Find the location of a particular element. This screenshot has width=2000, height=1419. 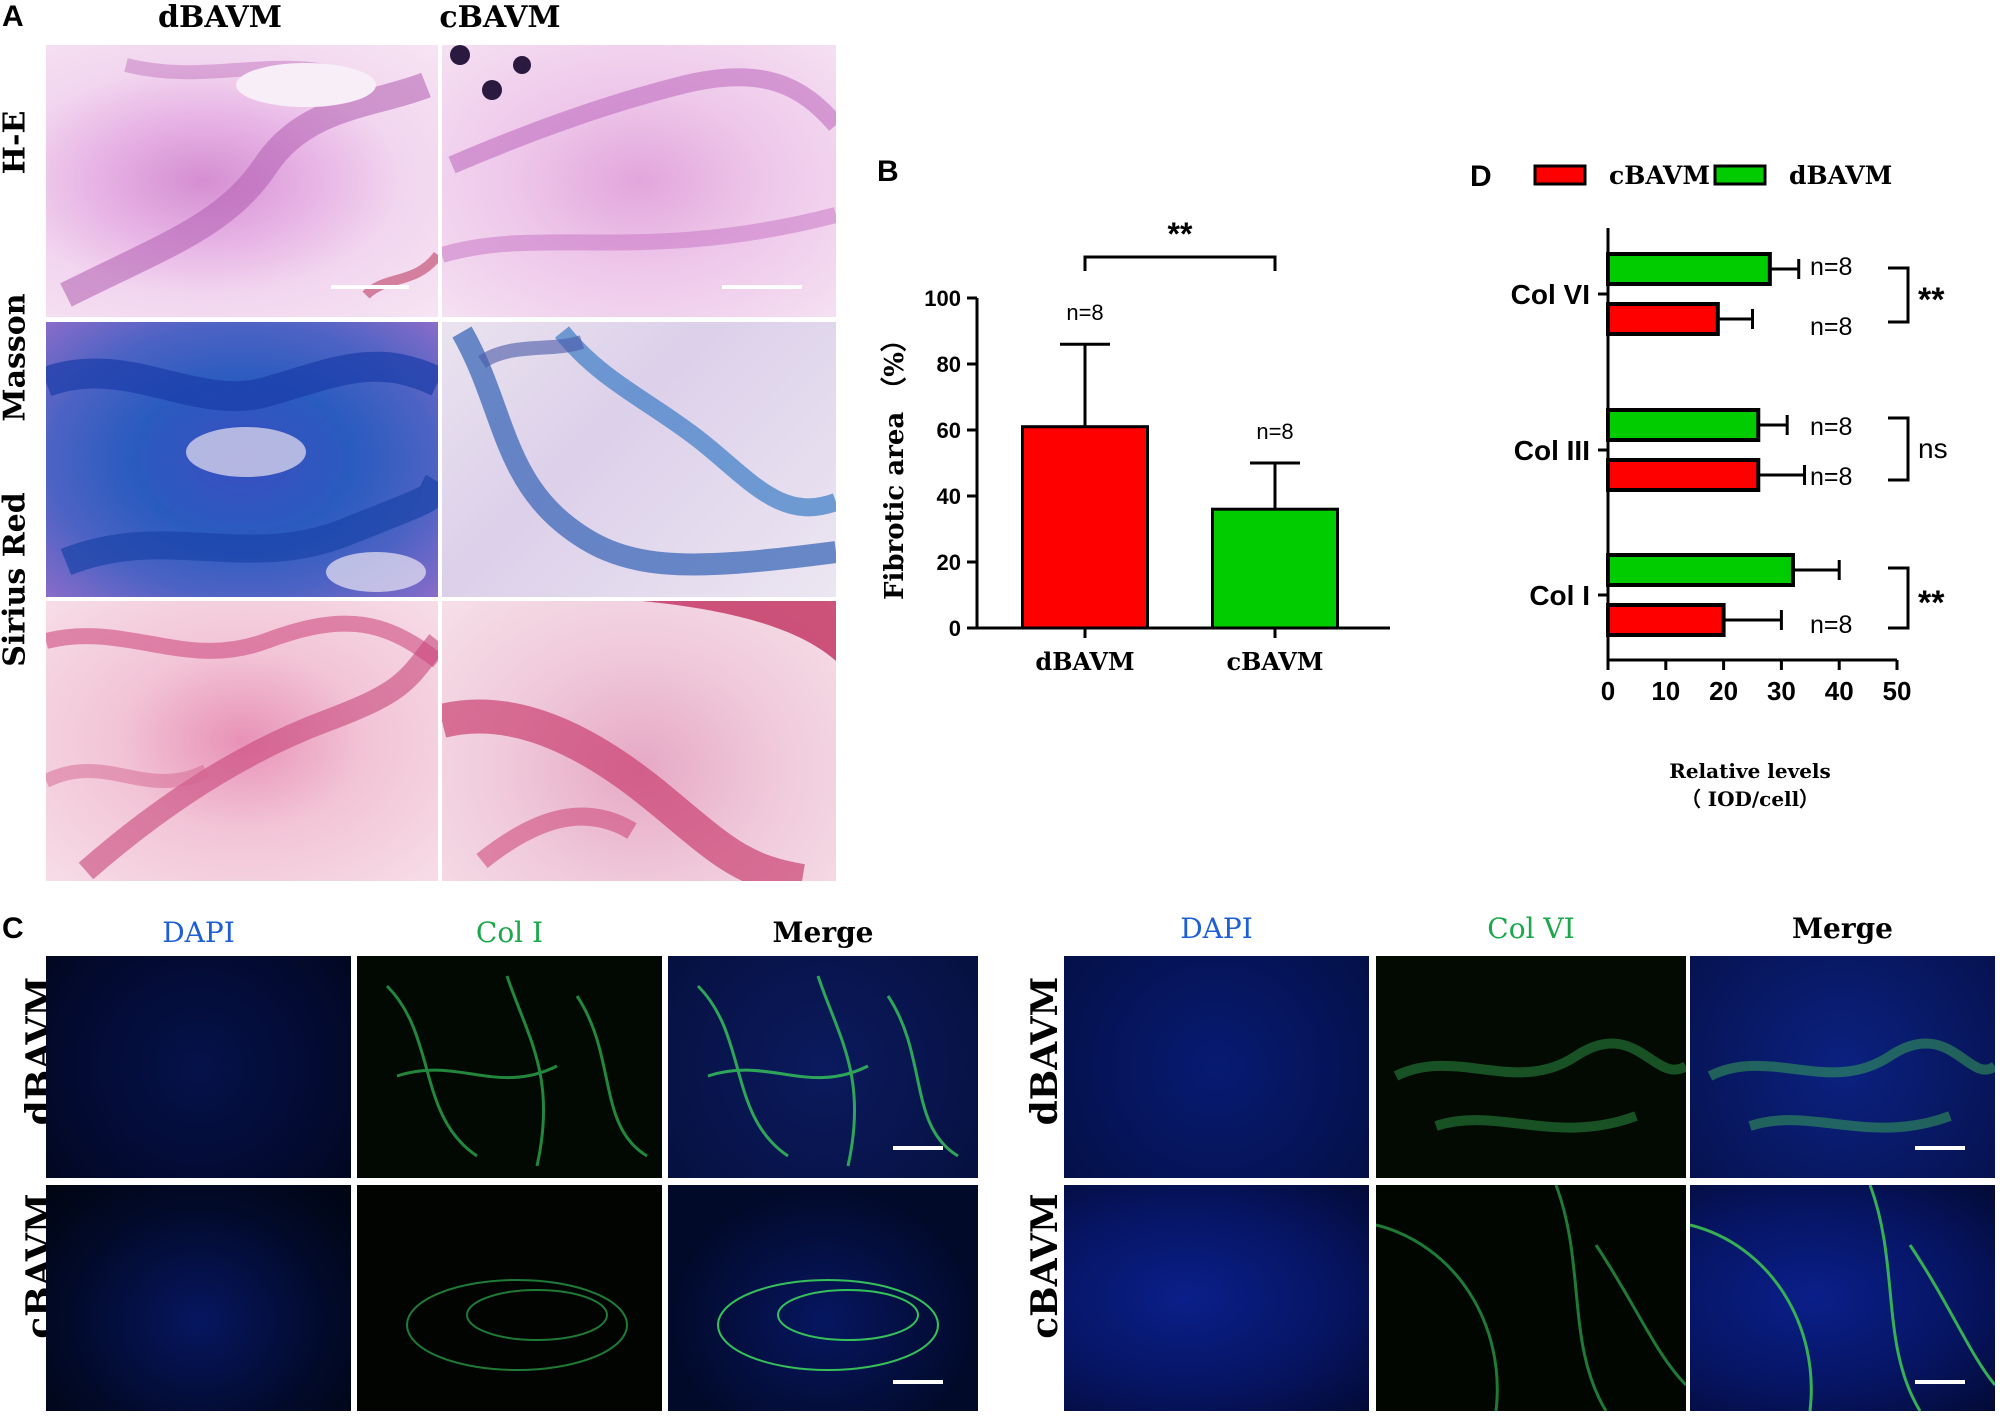

x-axis-label-unit: （ IOD/cell） is located at coordinates (1750, 799).